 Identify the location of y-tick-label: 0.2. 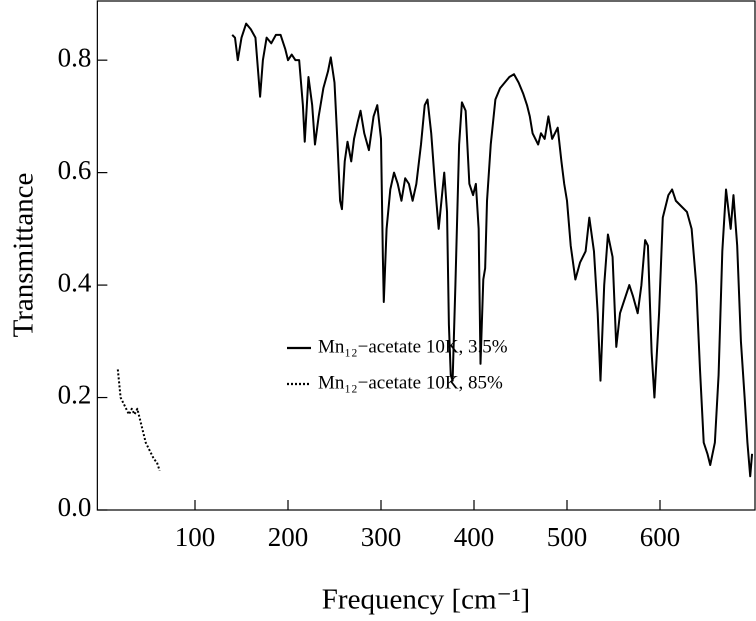
(75, 395).